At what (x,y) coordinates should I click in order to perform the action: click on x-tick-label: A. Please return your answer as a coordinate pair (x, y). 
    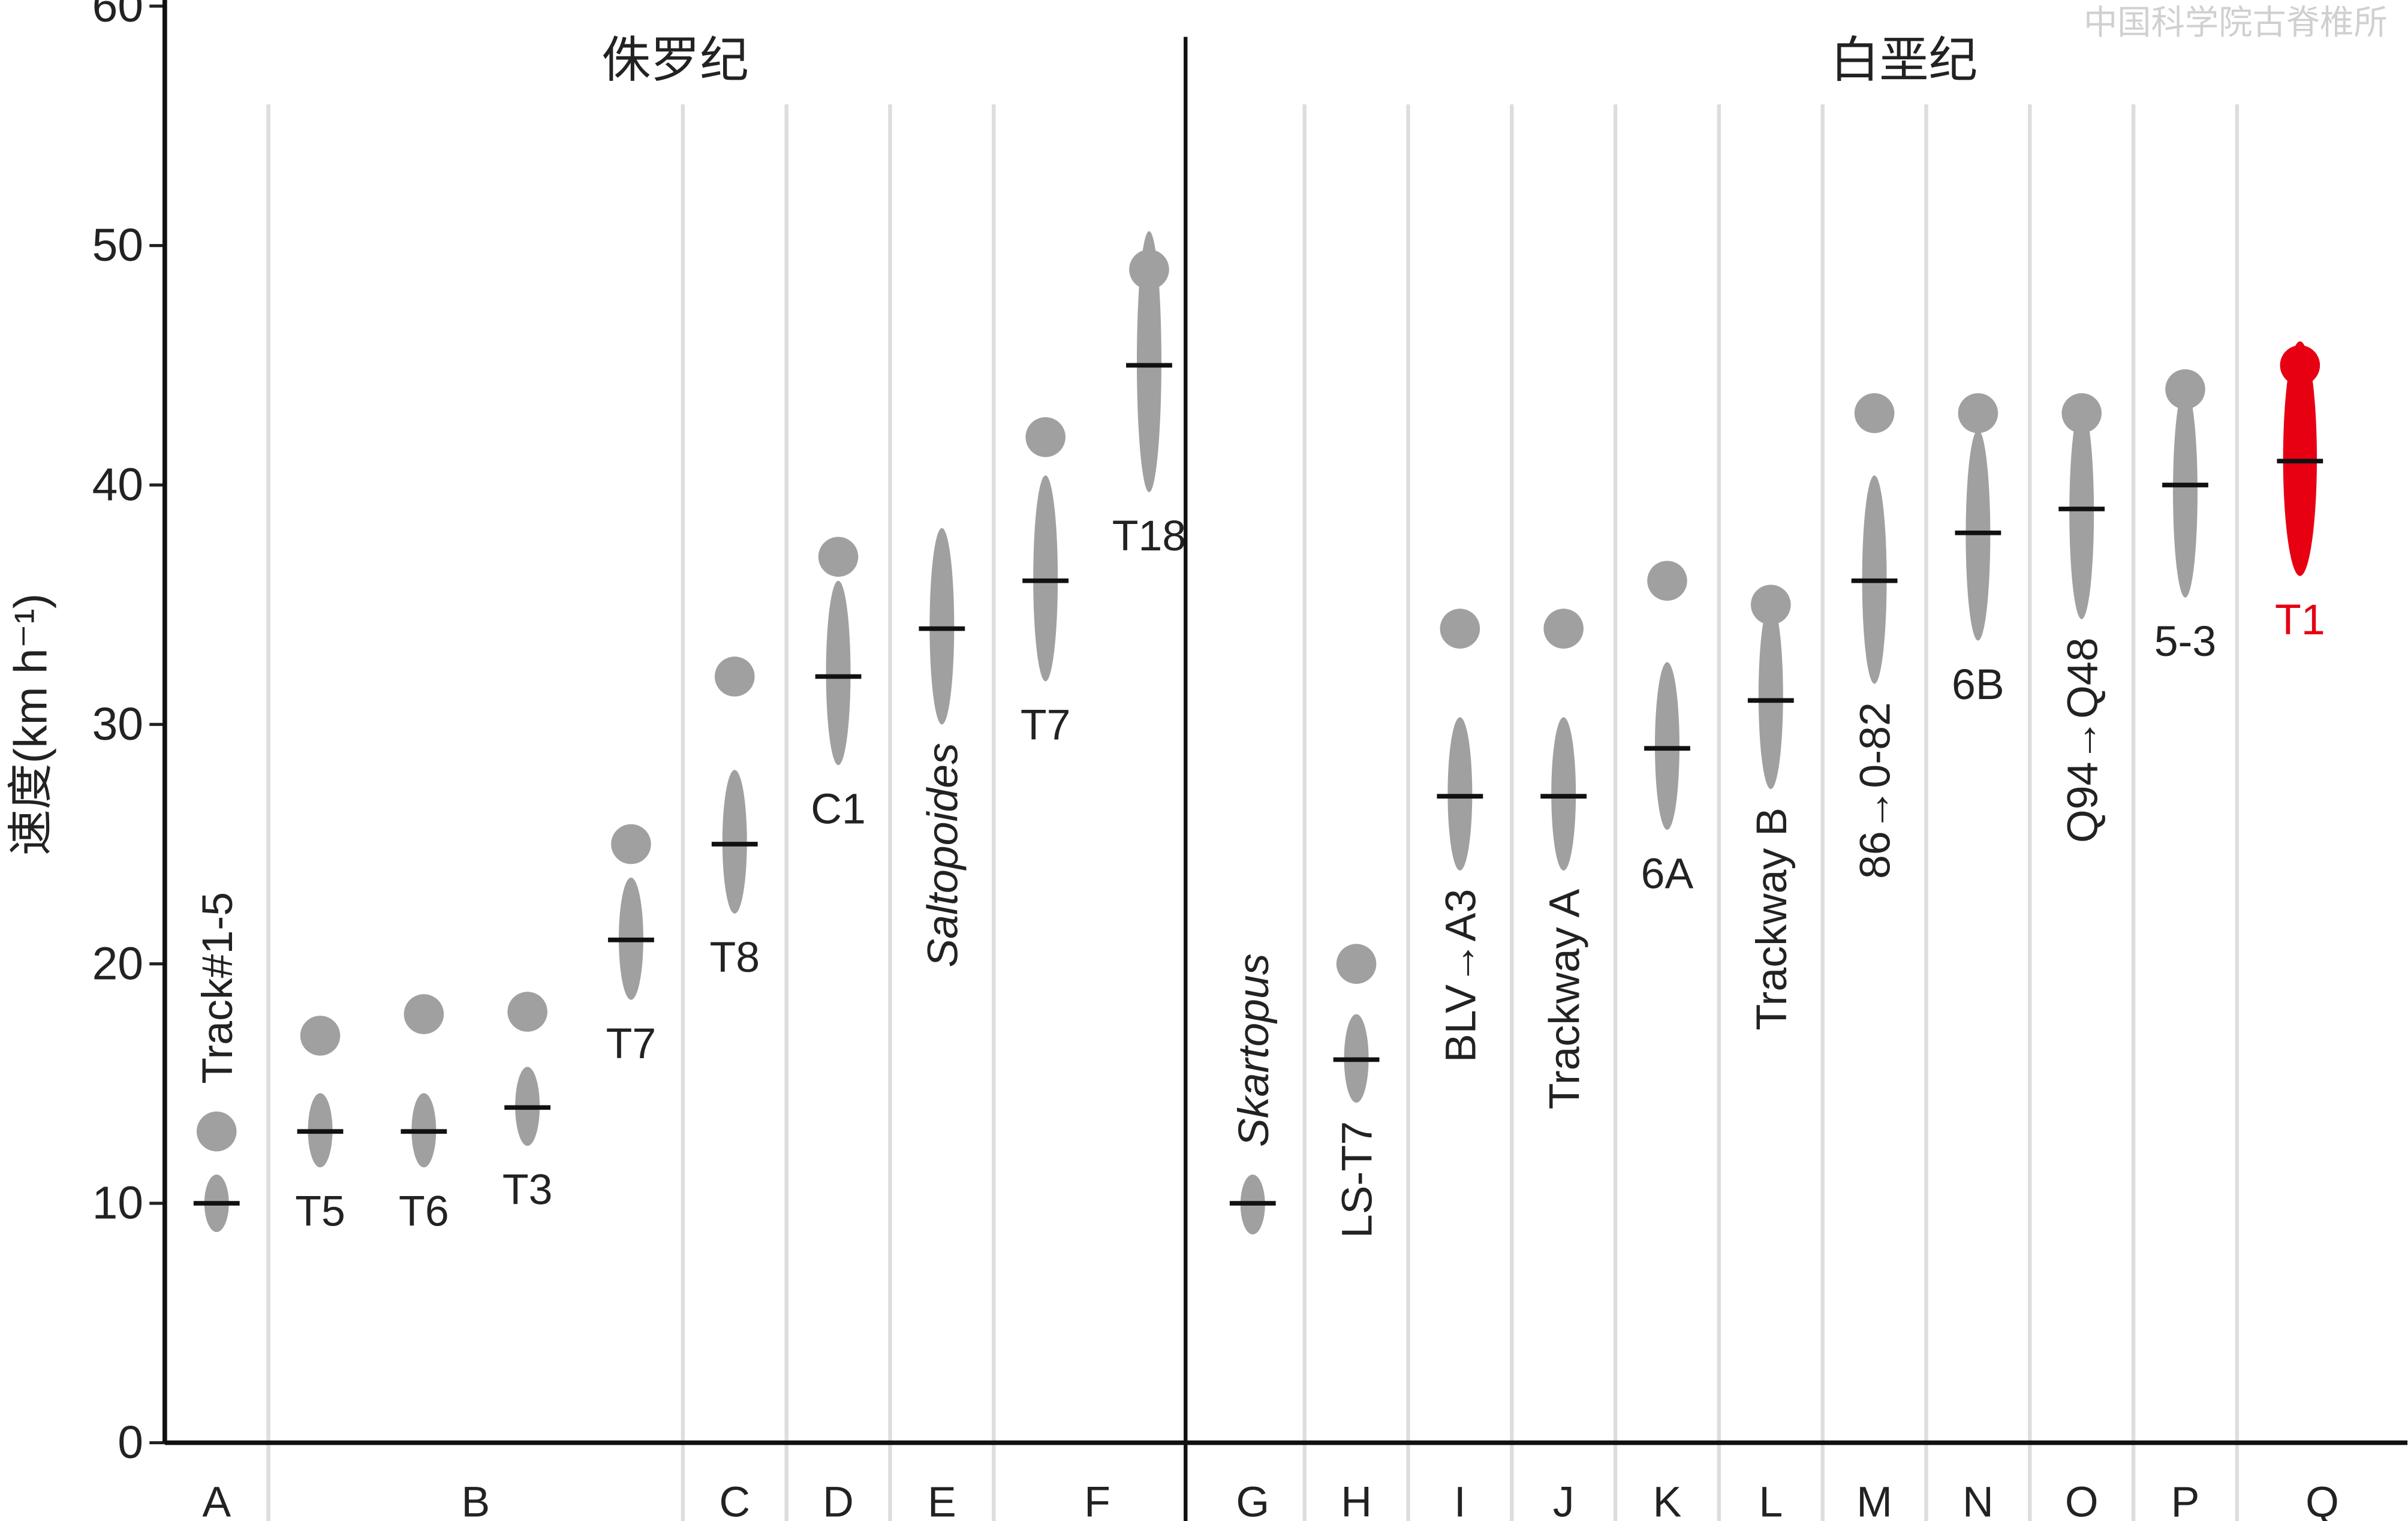
    Looking at the image, I should click on (216, 1499).